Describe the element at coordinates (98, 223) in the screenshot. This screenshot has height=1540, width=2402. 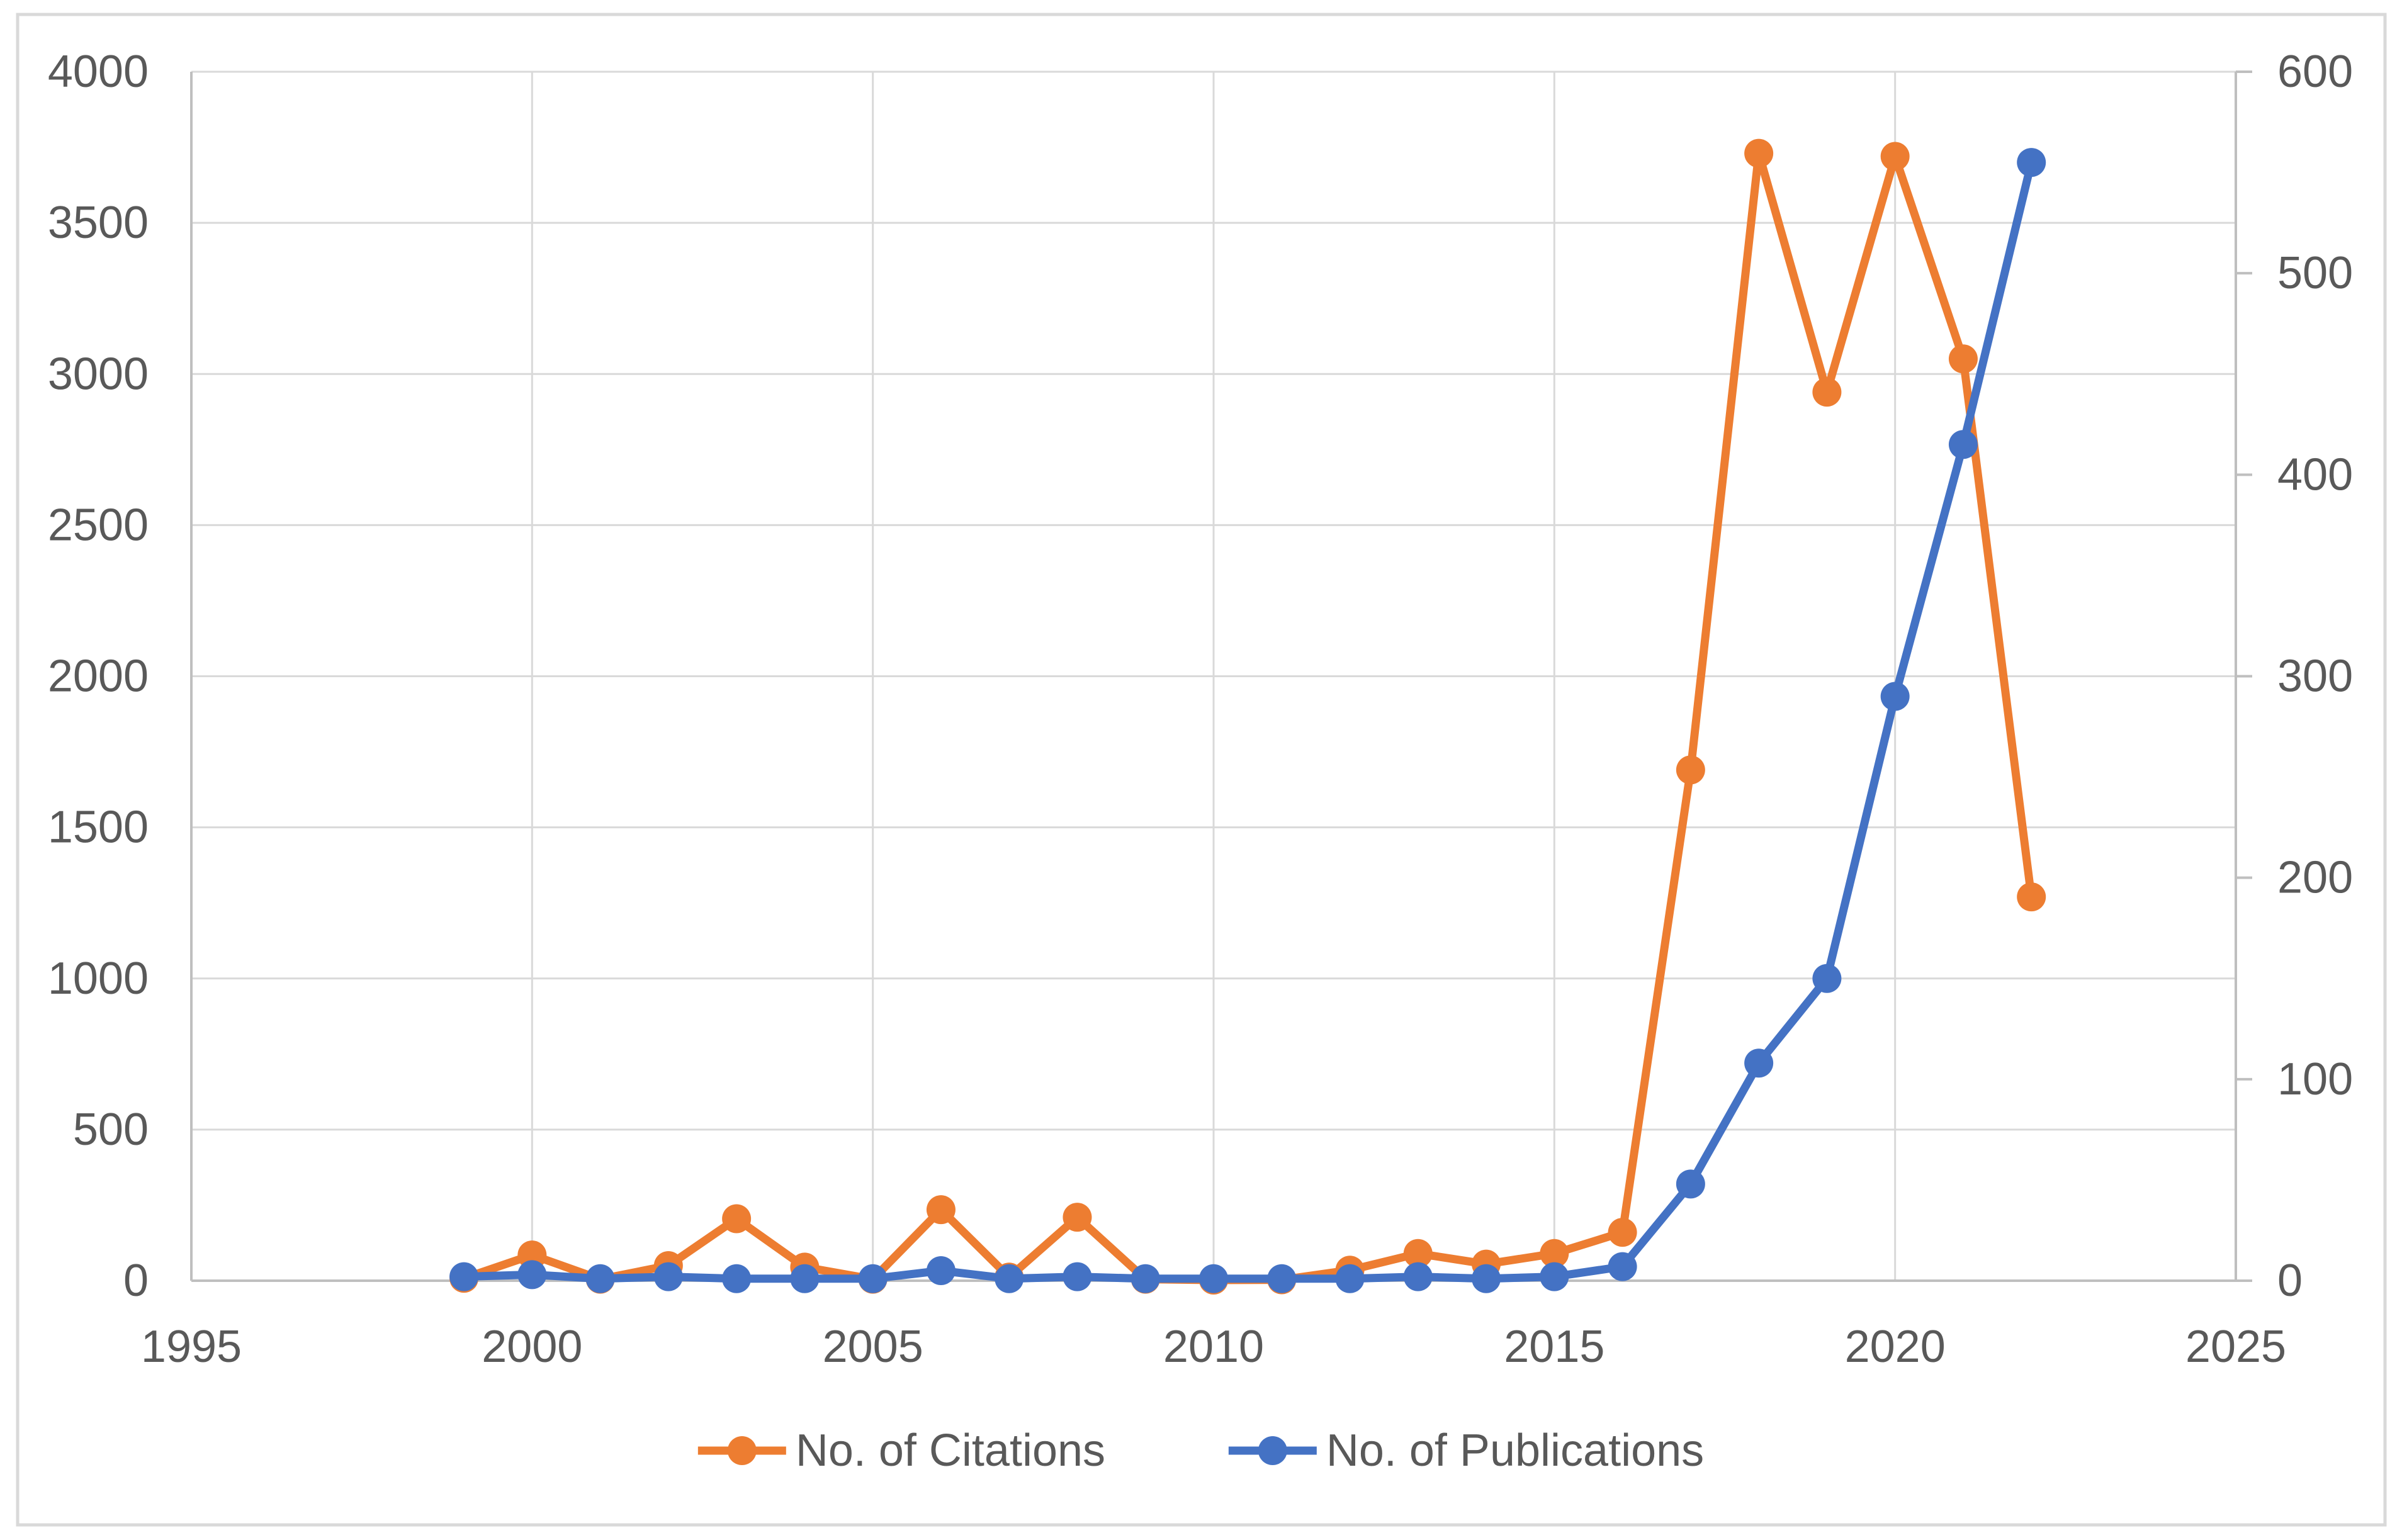
I see `y-axis-left-tick-label: 3500` at that location.